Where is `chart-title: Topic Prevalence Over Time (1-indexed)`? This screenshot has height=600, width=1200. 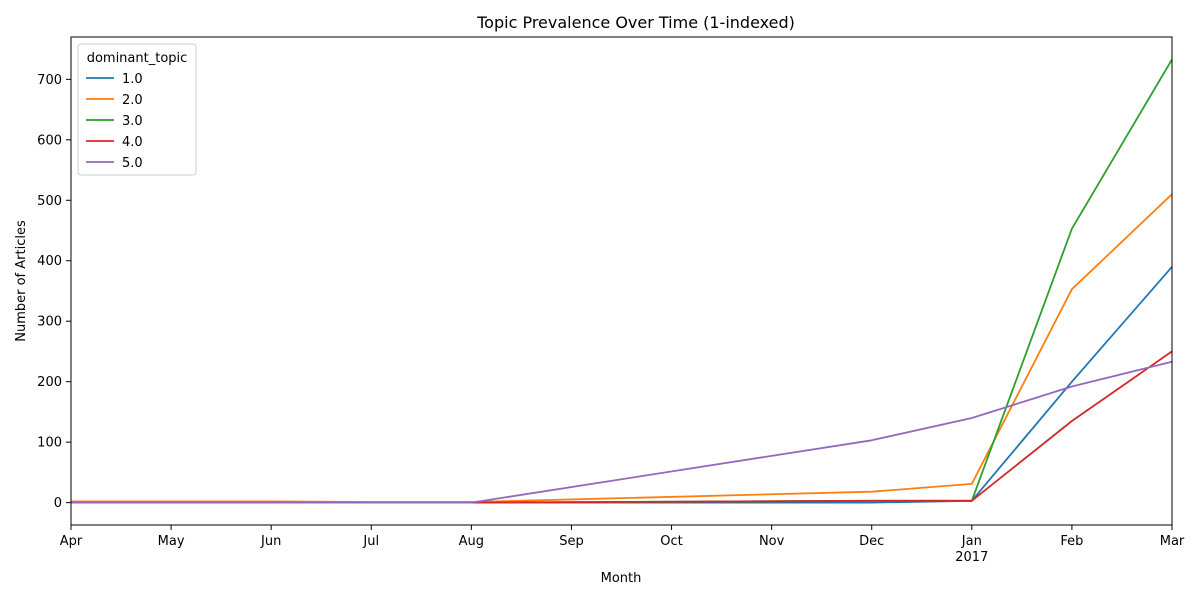 chart-title: Topic Prevalence Over Time (1-indexed) is located at coordinates (635, 22).